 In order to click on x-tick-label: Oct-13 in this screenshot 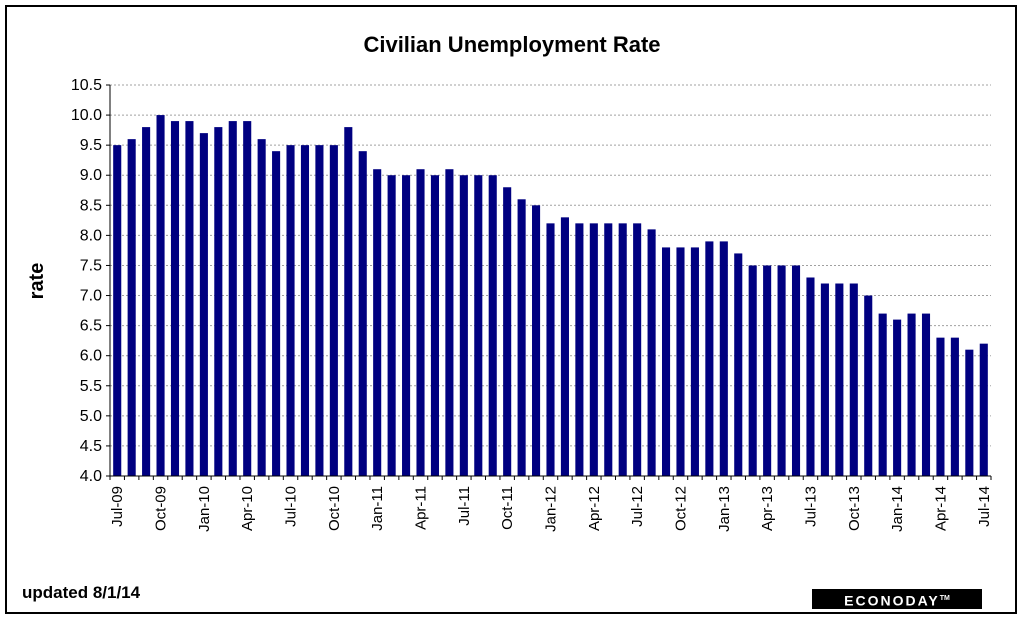, I will do `click(854, 508)`.